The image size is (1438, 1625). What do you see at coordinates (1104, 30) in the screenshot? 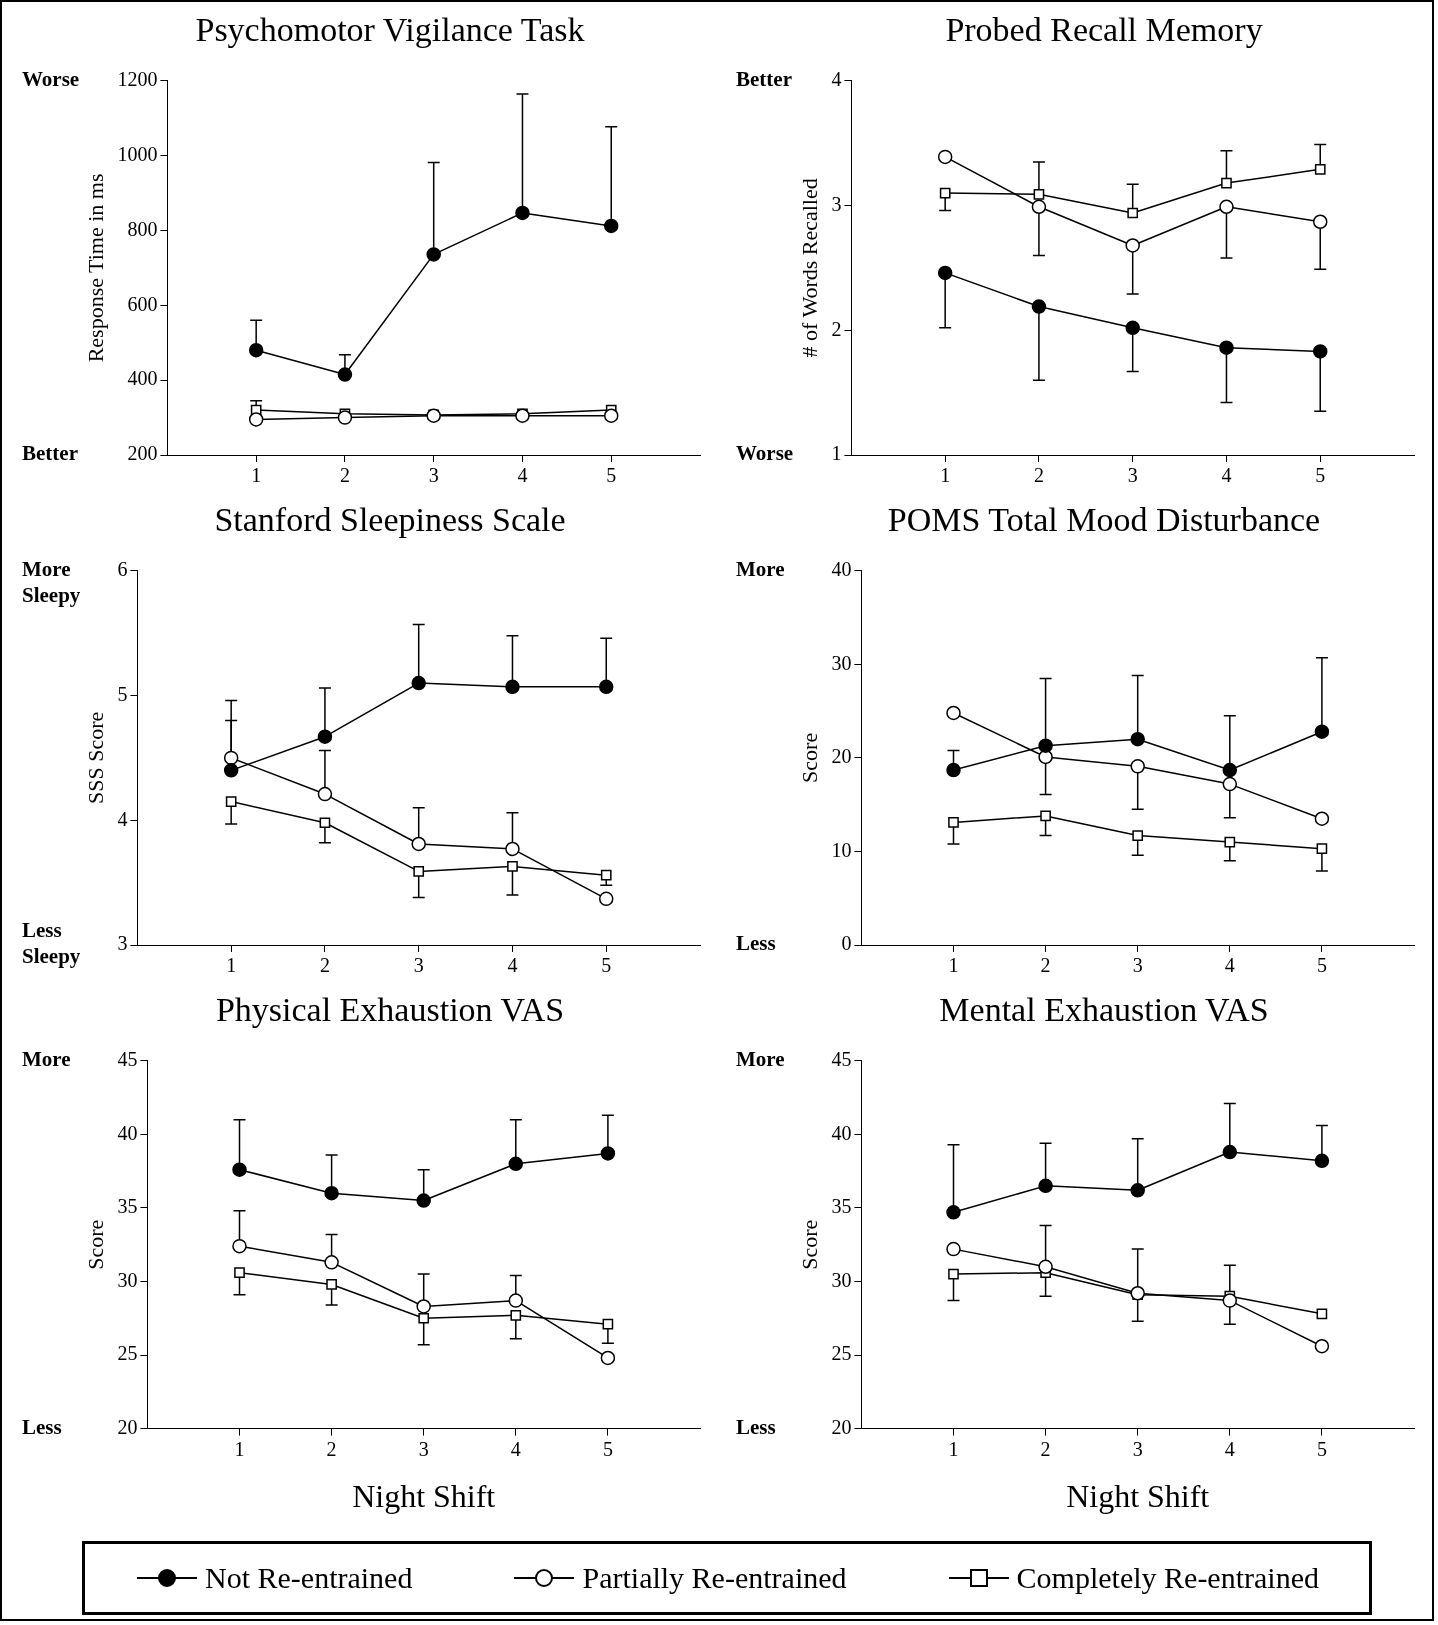
I see `chart-title: Probed Recall Memory` at bounding box center [1104, 30].